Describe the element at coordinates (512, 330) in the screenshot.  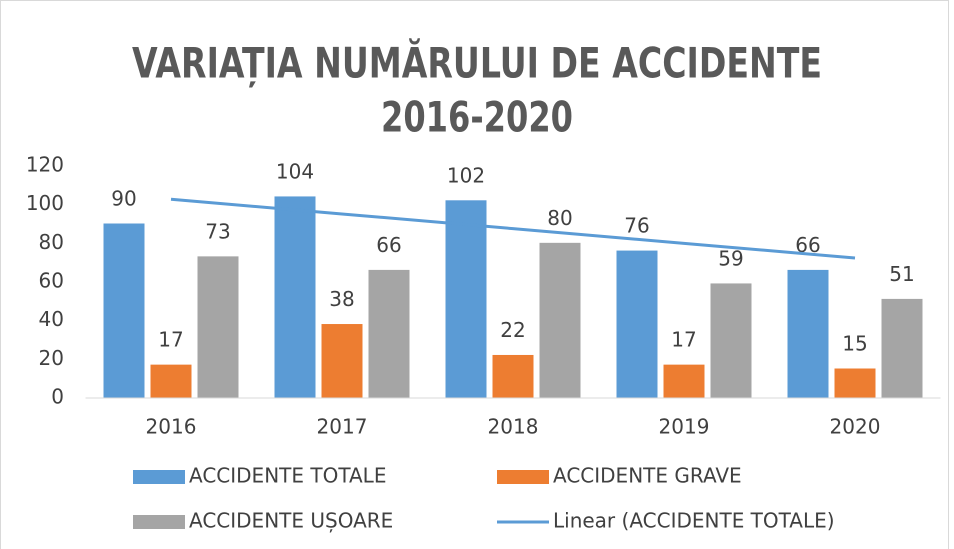
I see `data-label: 22` at that location.